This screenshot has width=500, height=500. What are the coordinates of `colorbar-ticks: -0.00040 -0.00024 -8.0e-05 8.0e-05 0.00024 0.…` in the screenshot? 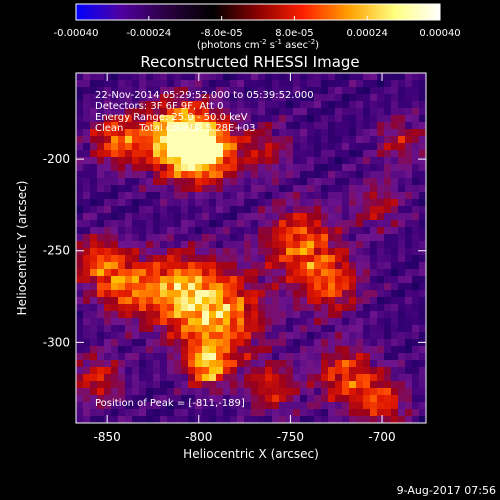 It's located at (257, 27).